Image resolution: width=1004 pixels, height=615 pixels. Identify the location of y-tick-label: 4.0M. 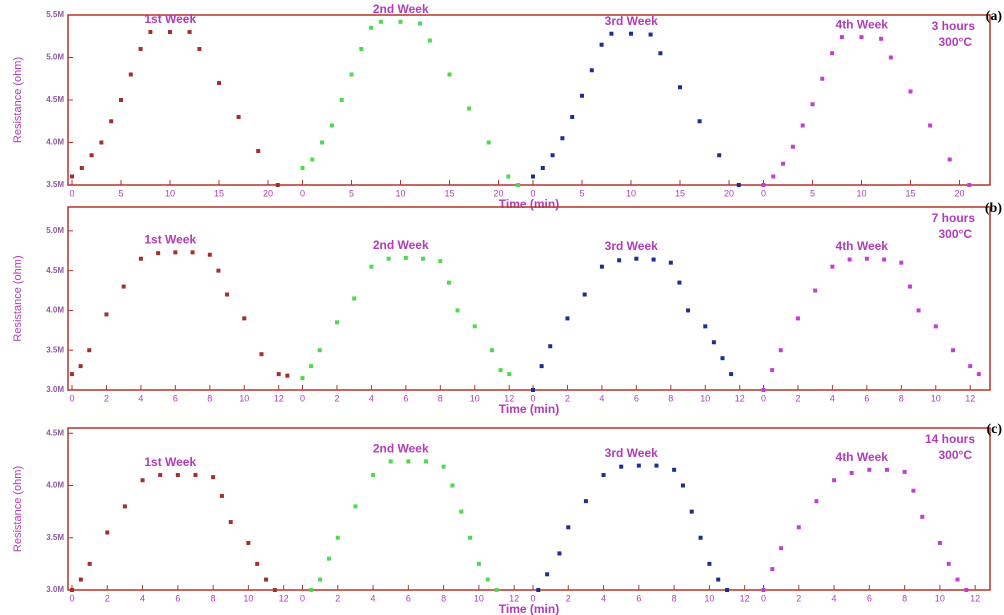
(55, 485).